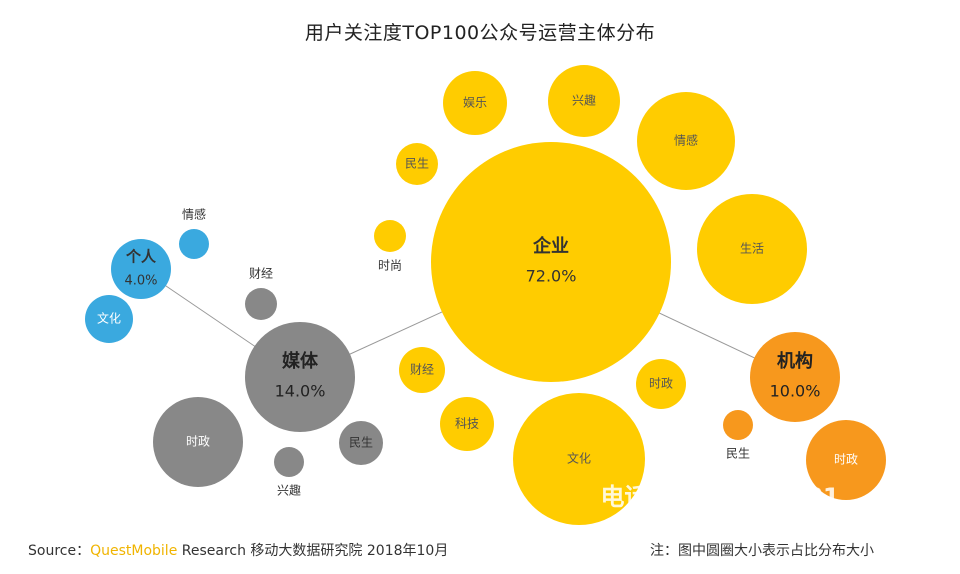  What do you see at coordinates (300, 391) in the screenshot?
I see `group-value: 14.0%` at bounding box center [300, 391].